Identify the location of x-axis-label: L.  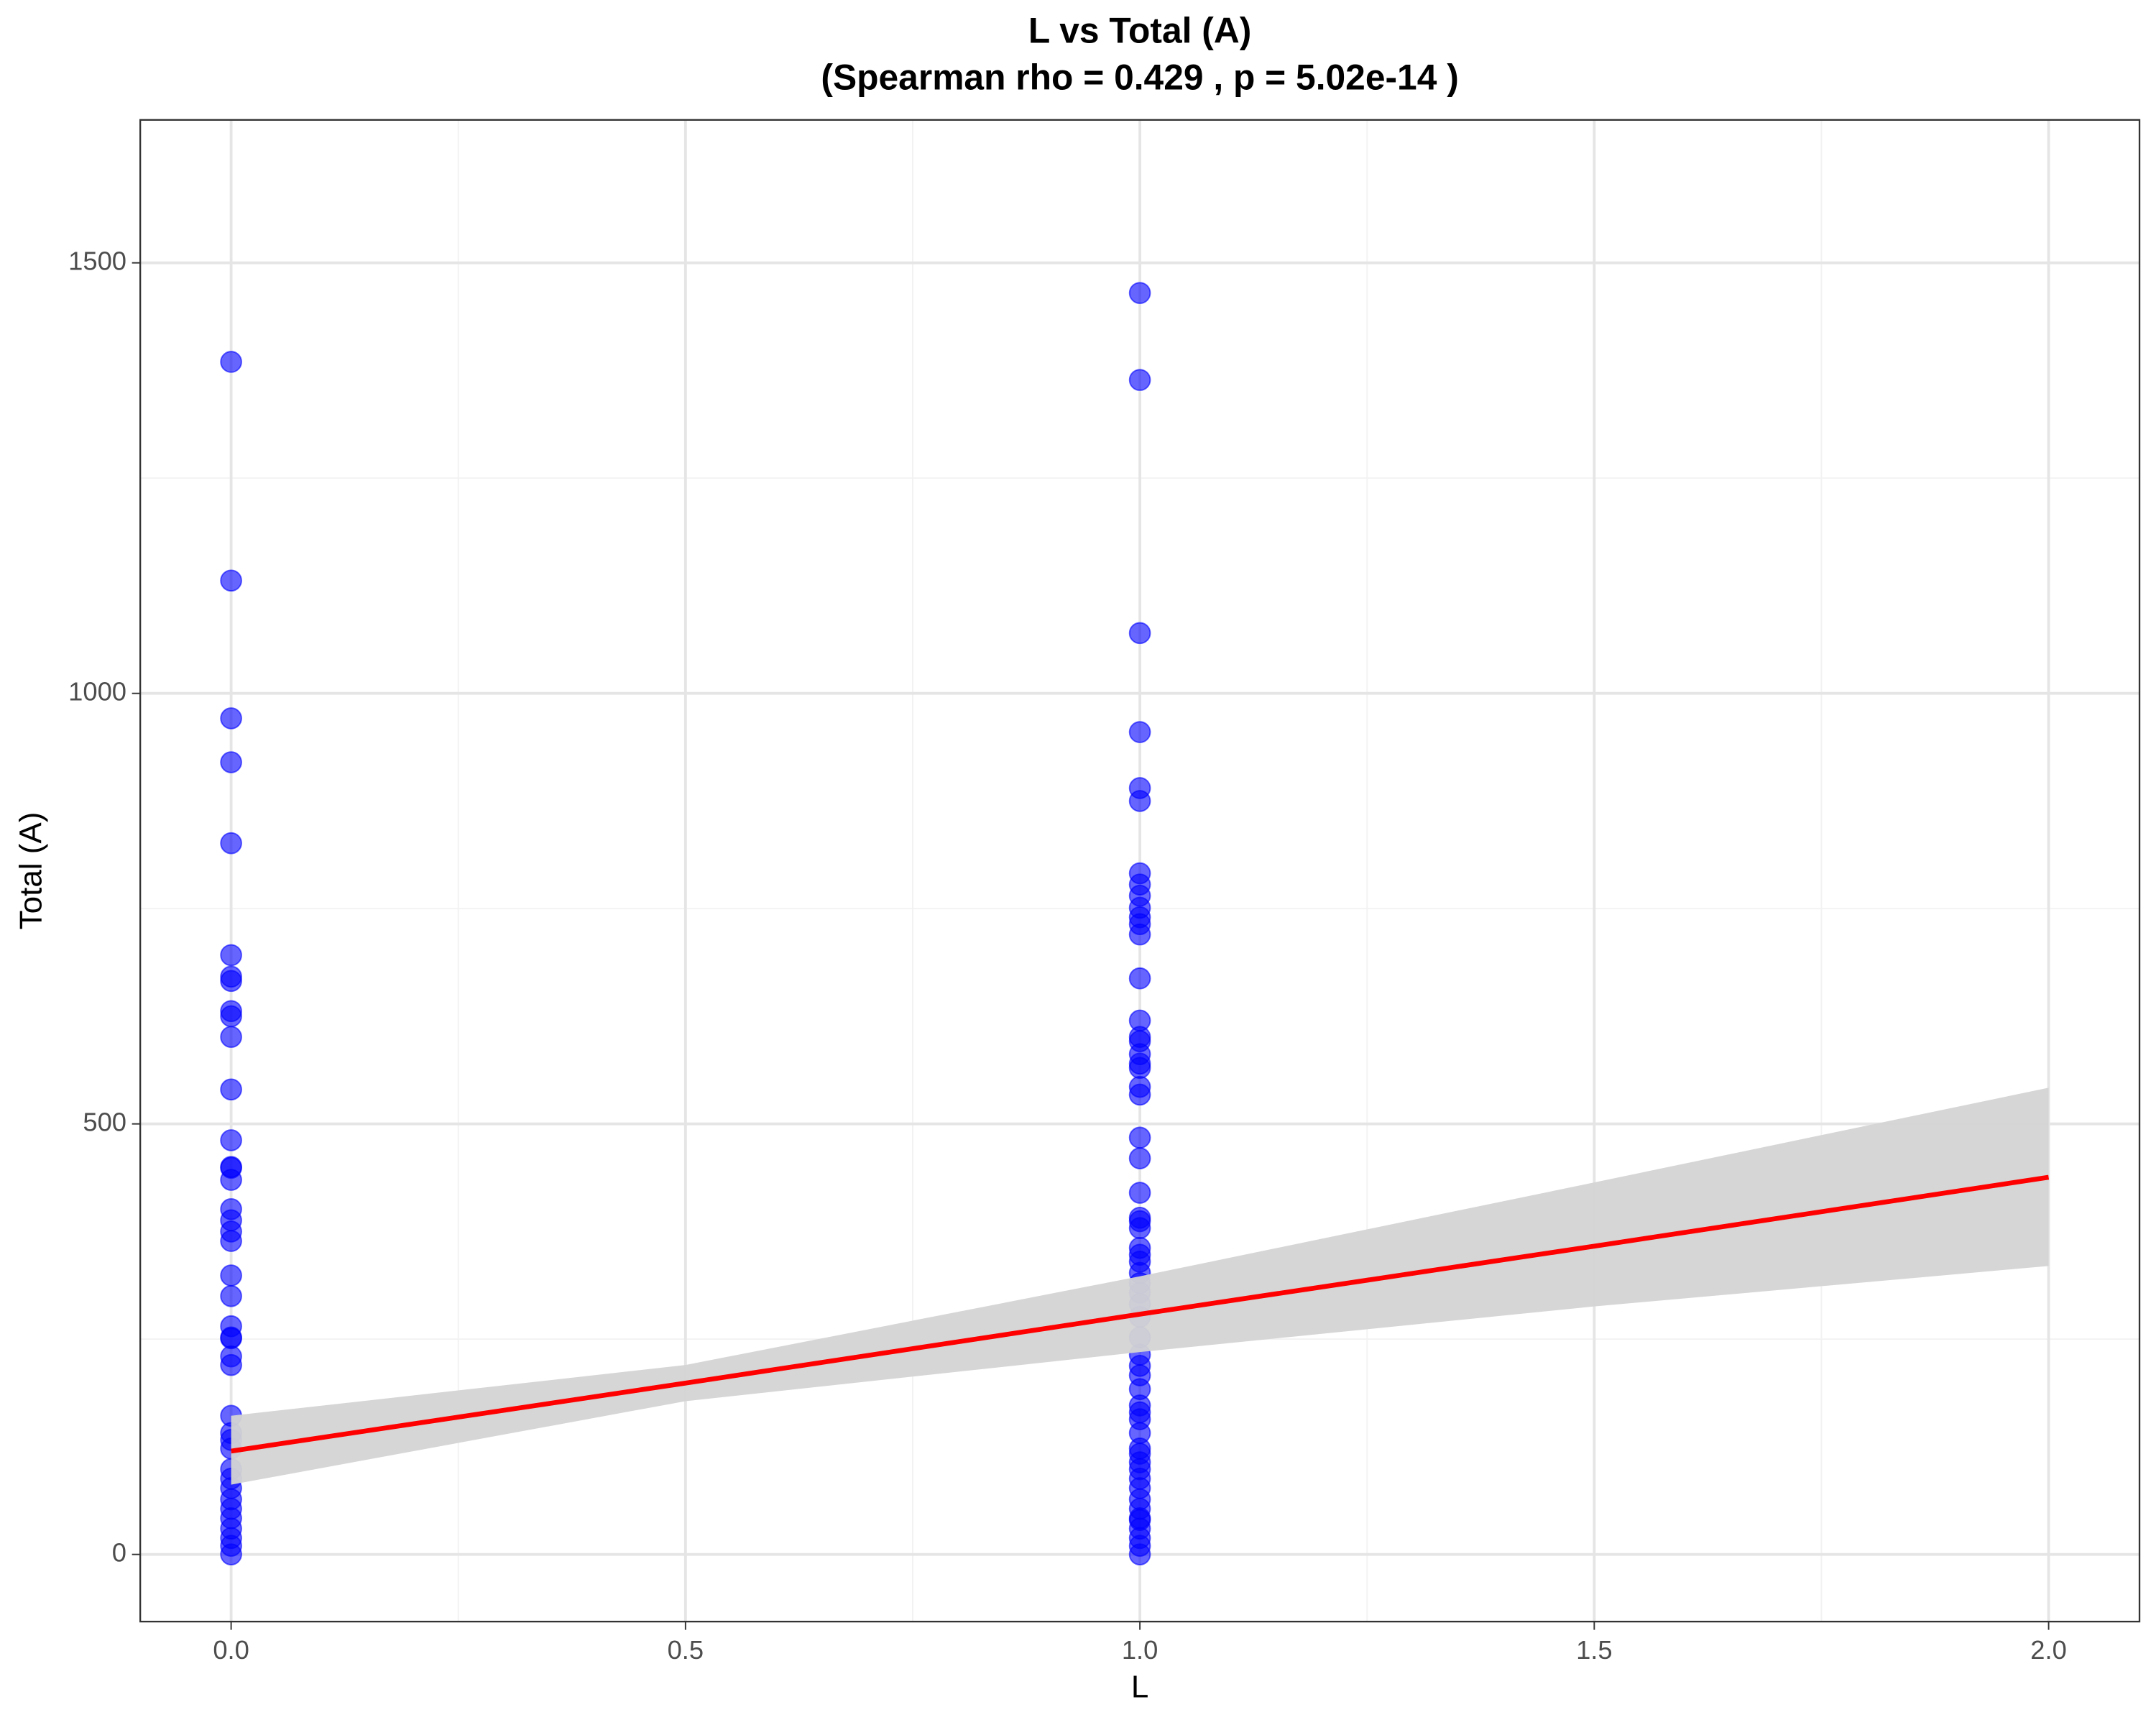
(1139, 1686).